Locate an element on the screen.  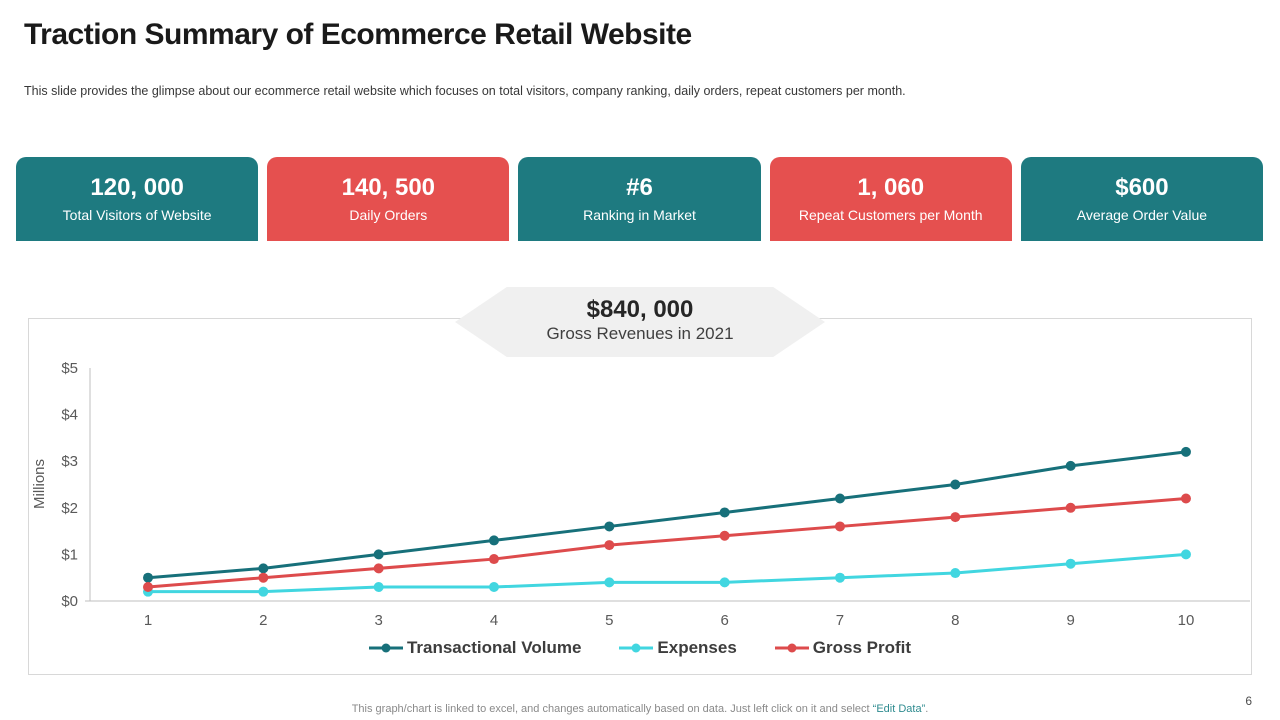
chart-legend: Transactional Volume Expenses Gross Profit is located at coordinates (640, 648).